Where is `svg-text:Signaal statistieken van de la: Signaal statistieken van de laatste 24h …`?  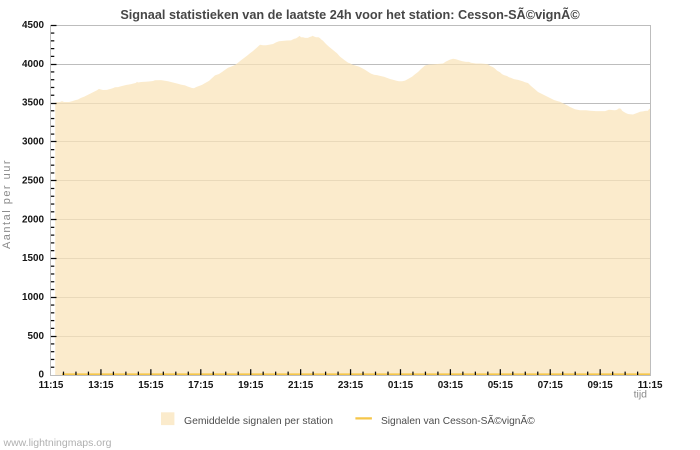 svg-text:Signaal statistieken van de la: Signaal statistieken van de laatste 24h … is located at coordinates (350, 14).